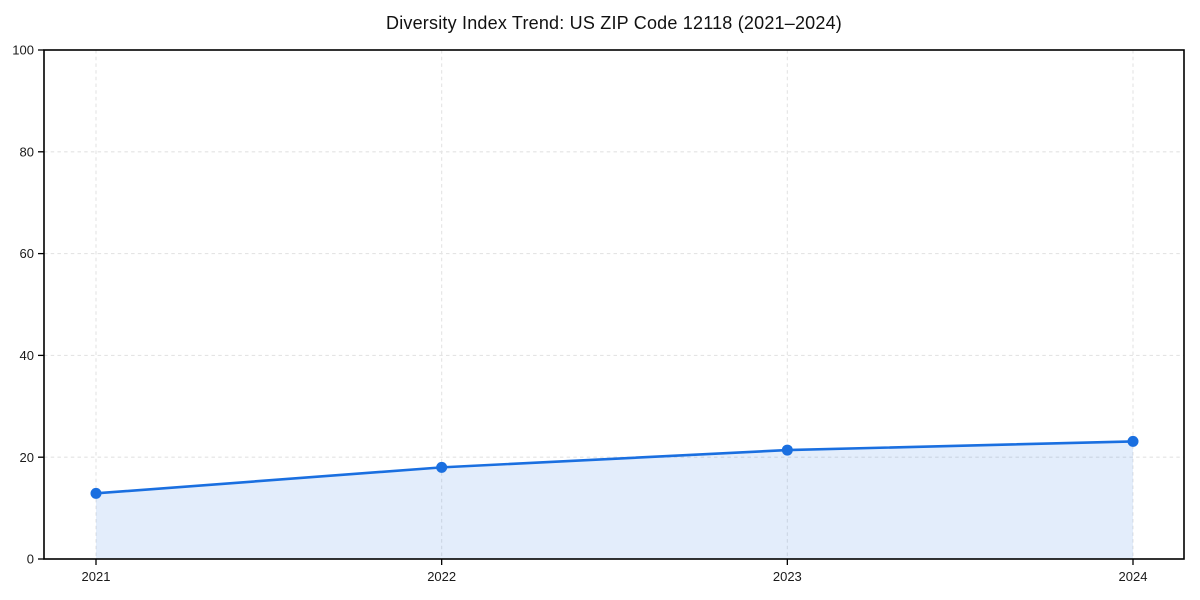  I want to click on x-axis-tick-label: 2022, so click(441, 576).